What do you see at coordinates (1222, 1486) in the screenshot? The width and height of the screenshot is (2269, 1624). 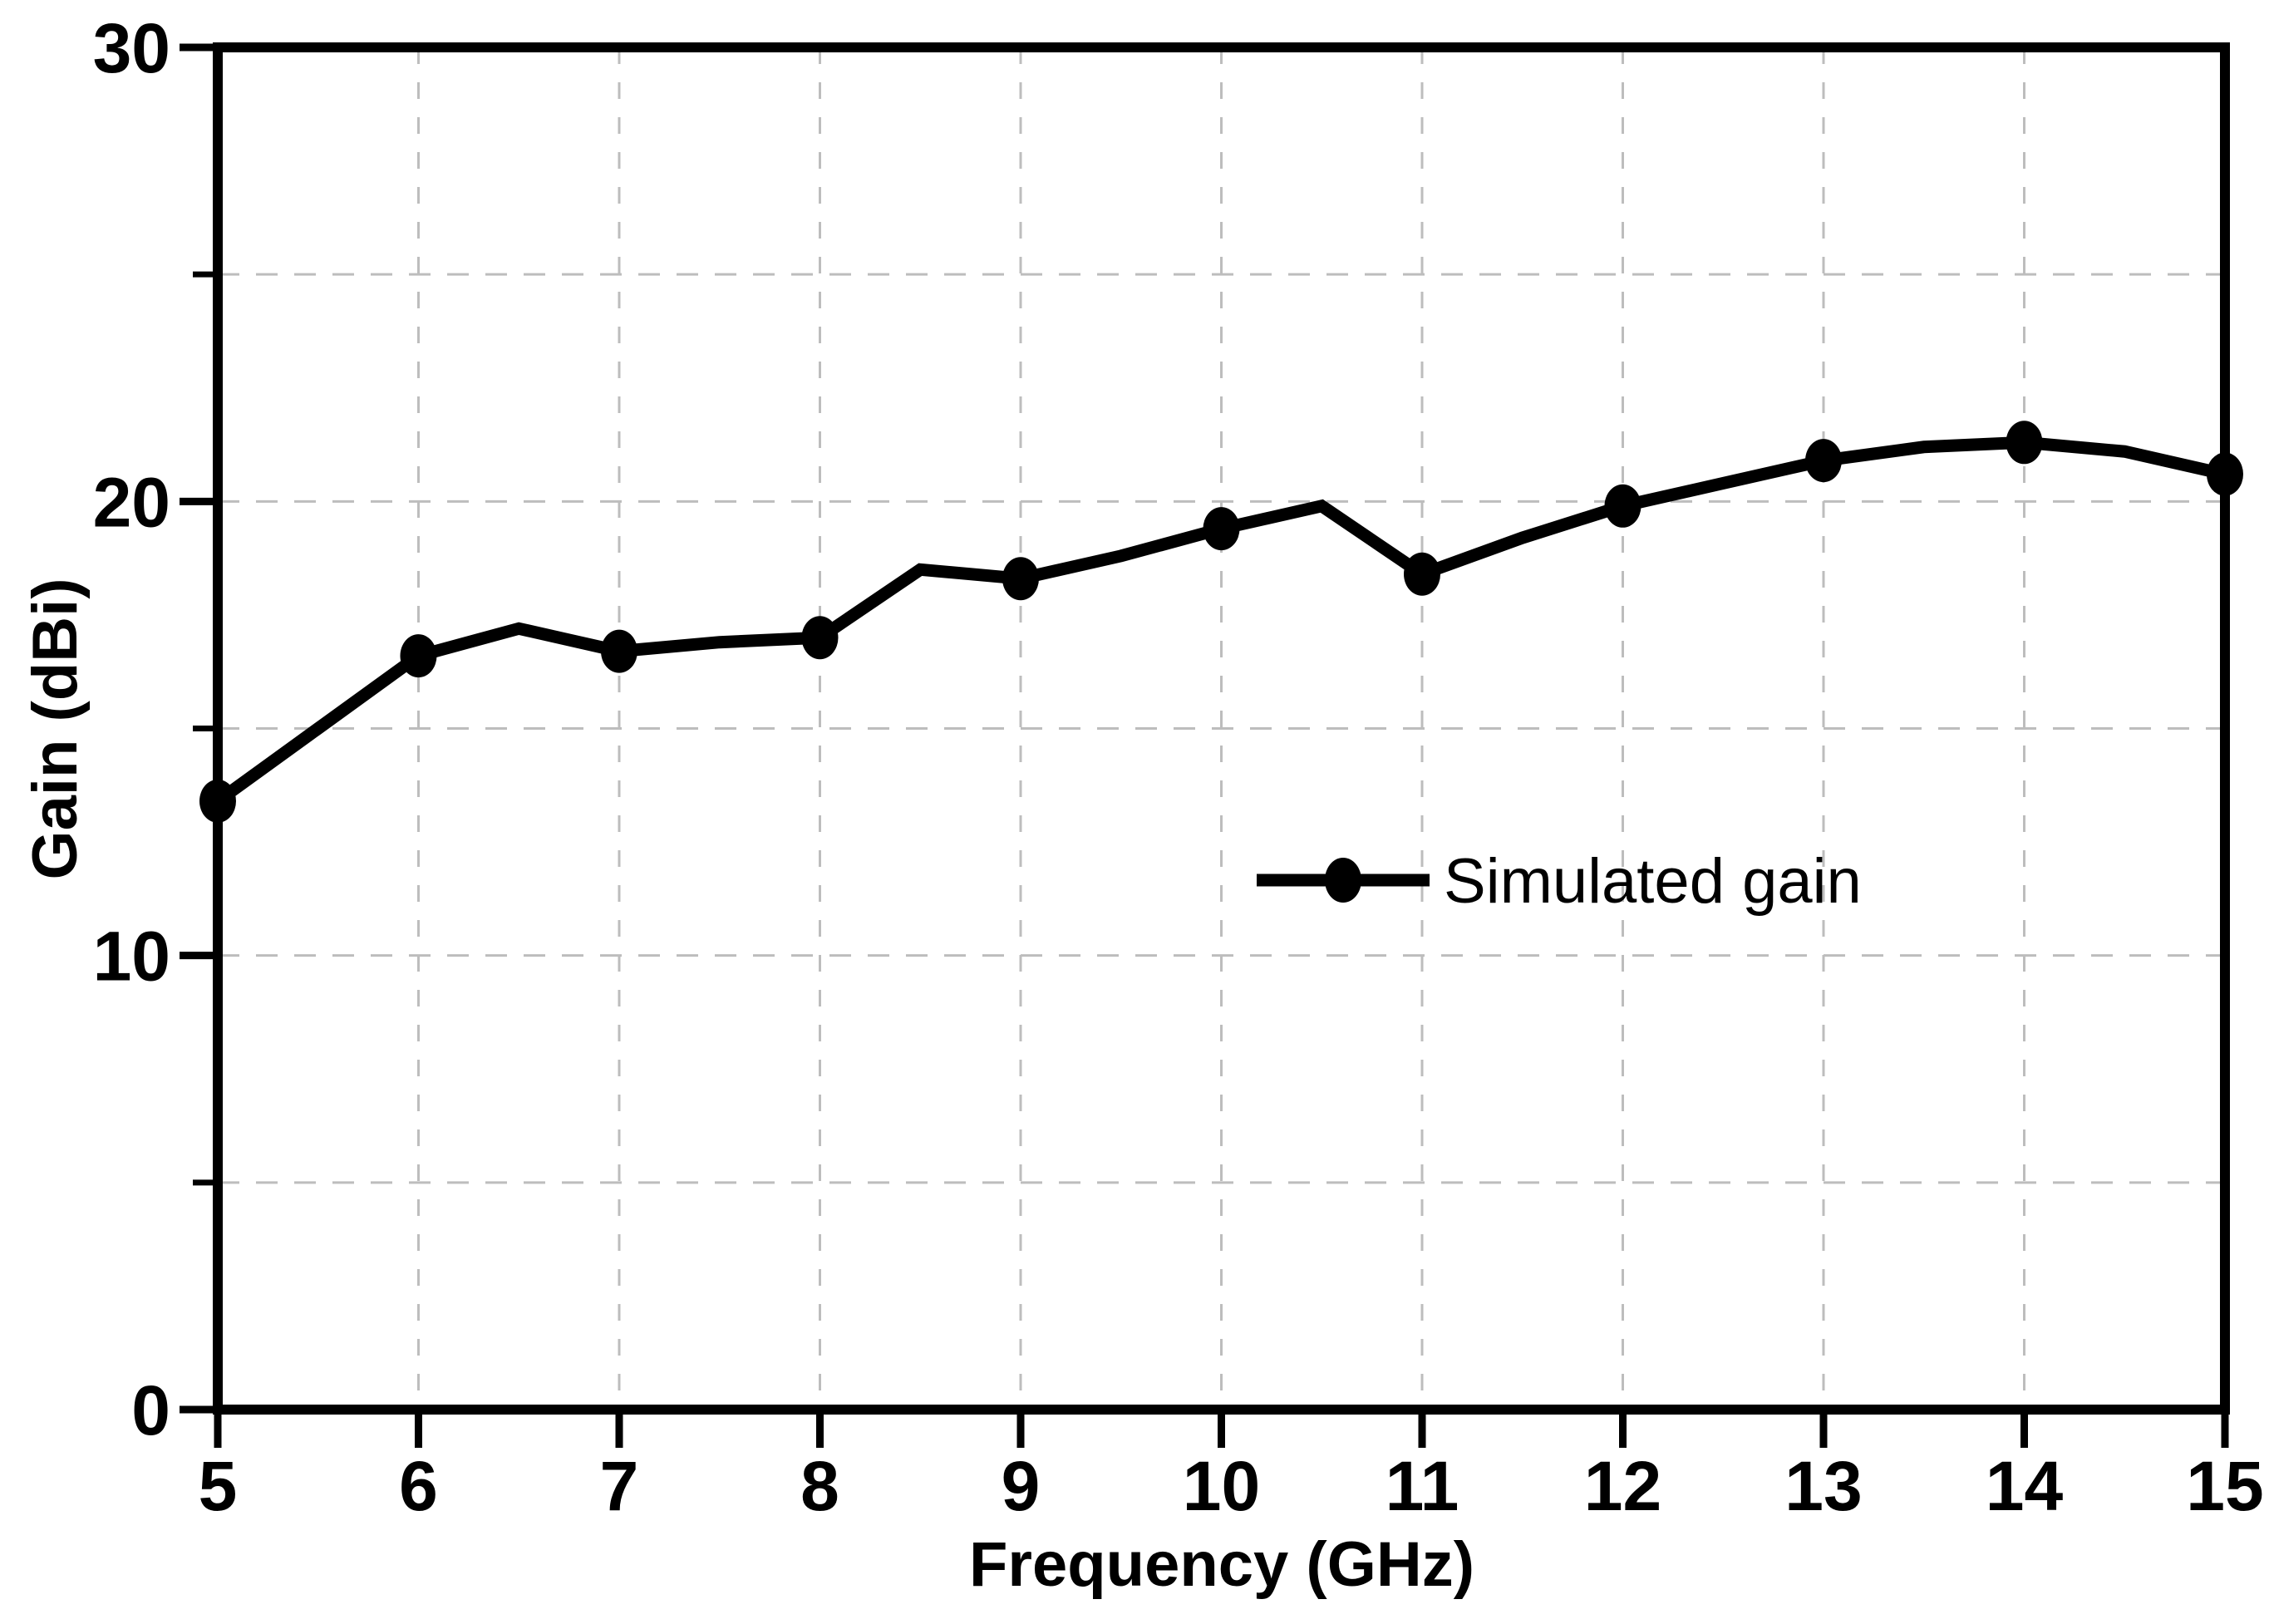 I see `x-tick-label: 10` at bounding box center [1222, 1486].